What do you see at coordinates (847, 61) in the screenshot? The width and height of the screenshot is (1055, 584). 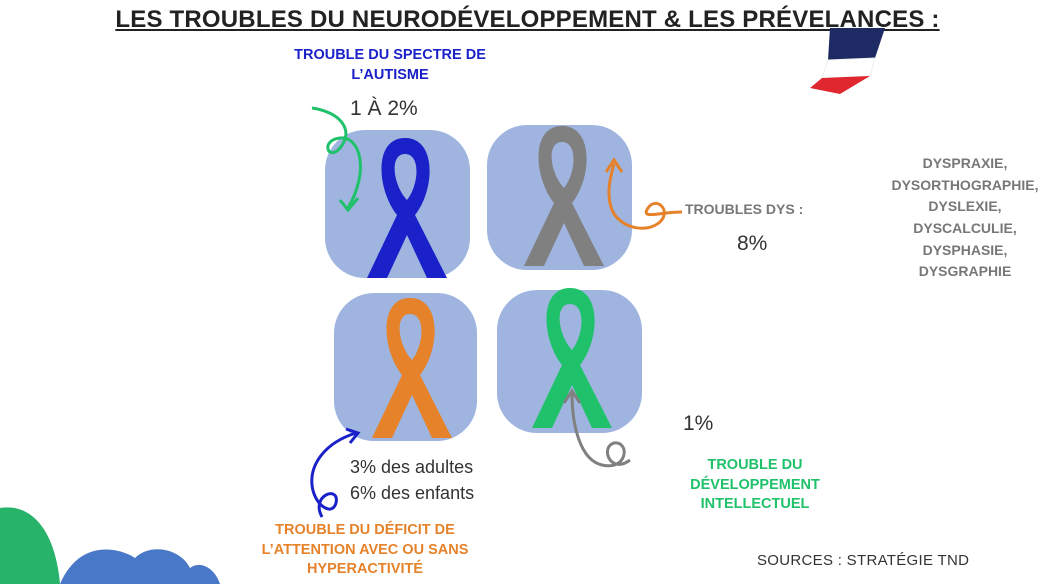 I see `french-flag-icon` at bounding box center [847, 61].